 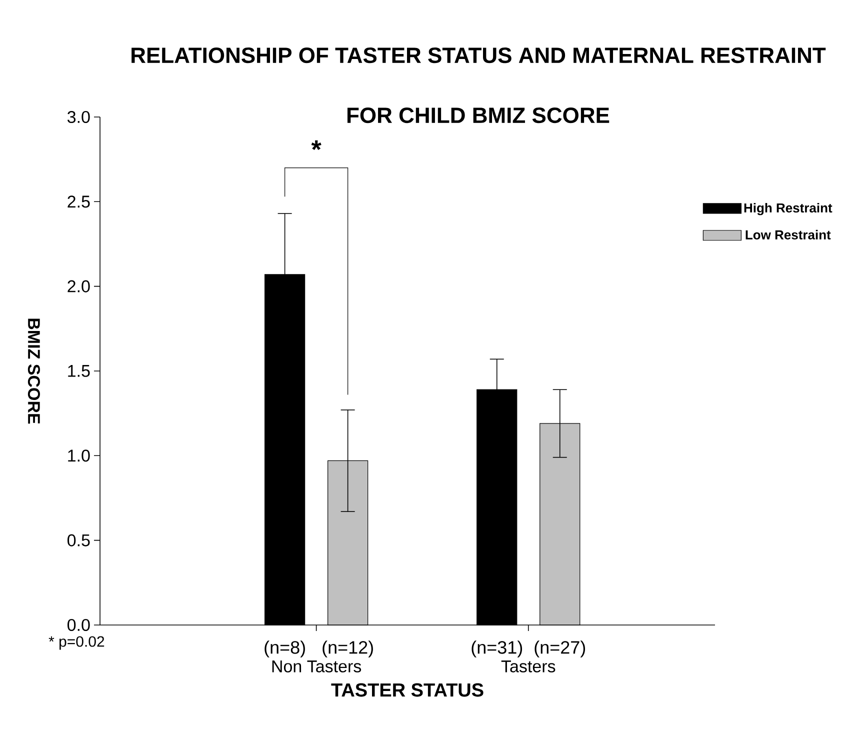 What do you see at coordinates (788, 235) in the screenshot?
I see `legend-label: Low Restraint` at bounding box center [788, 235].